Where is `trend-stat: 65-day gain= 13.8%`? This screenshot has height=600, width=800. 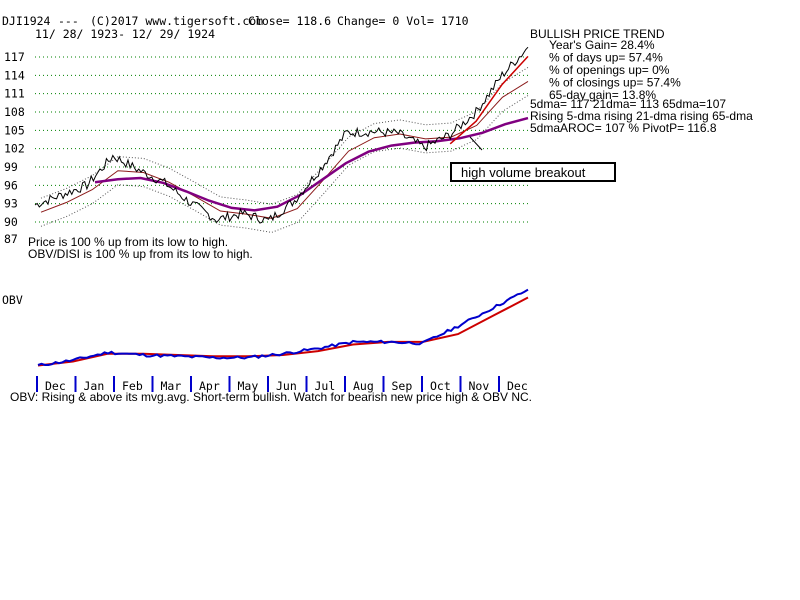 trend-stat: 65-day gain= 13.8% is located at coordinates (602, 95).